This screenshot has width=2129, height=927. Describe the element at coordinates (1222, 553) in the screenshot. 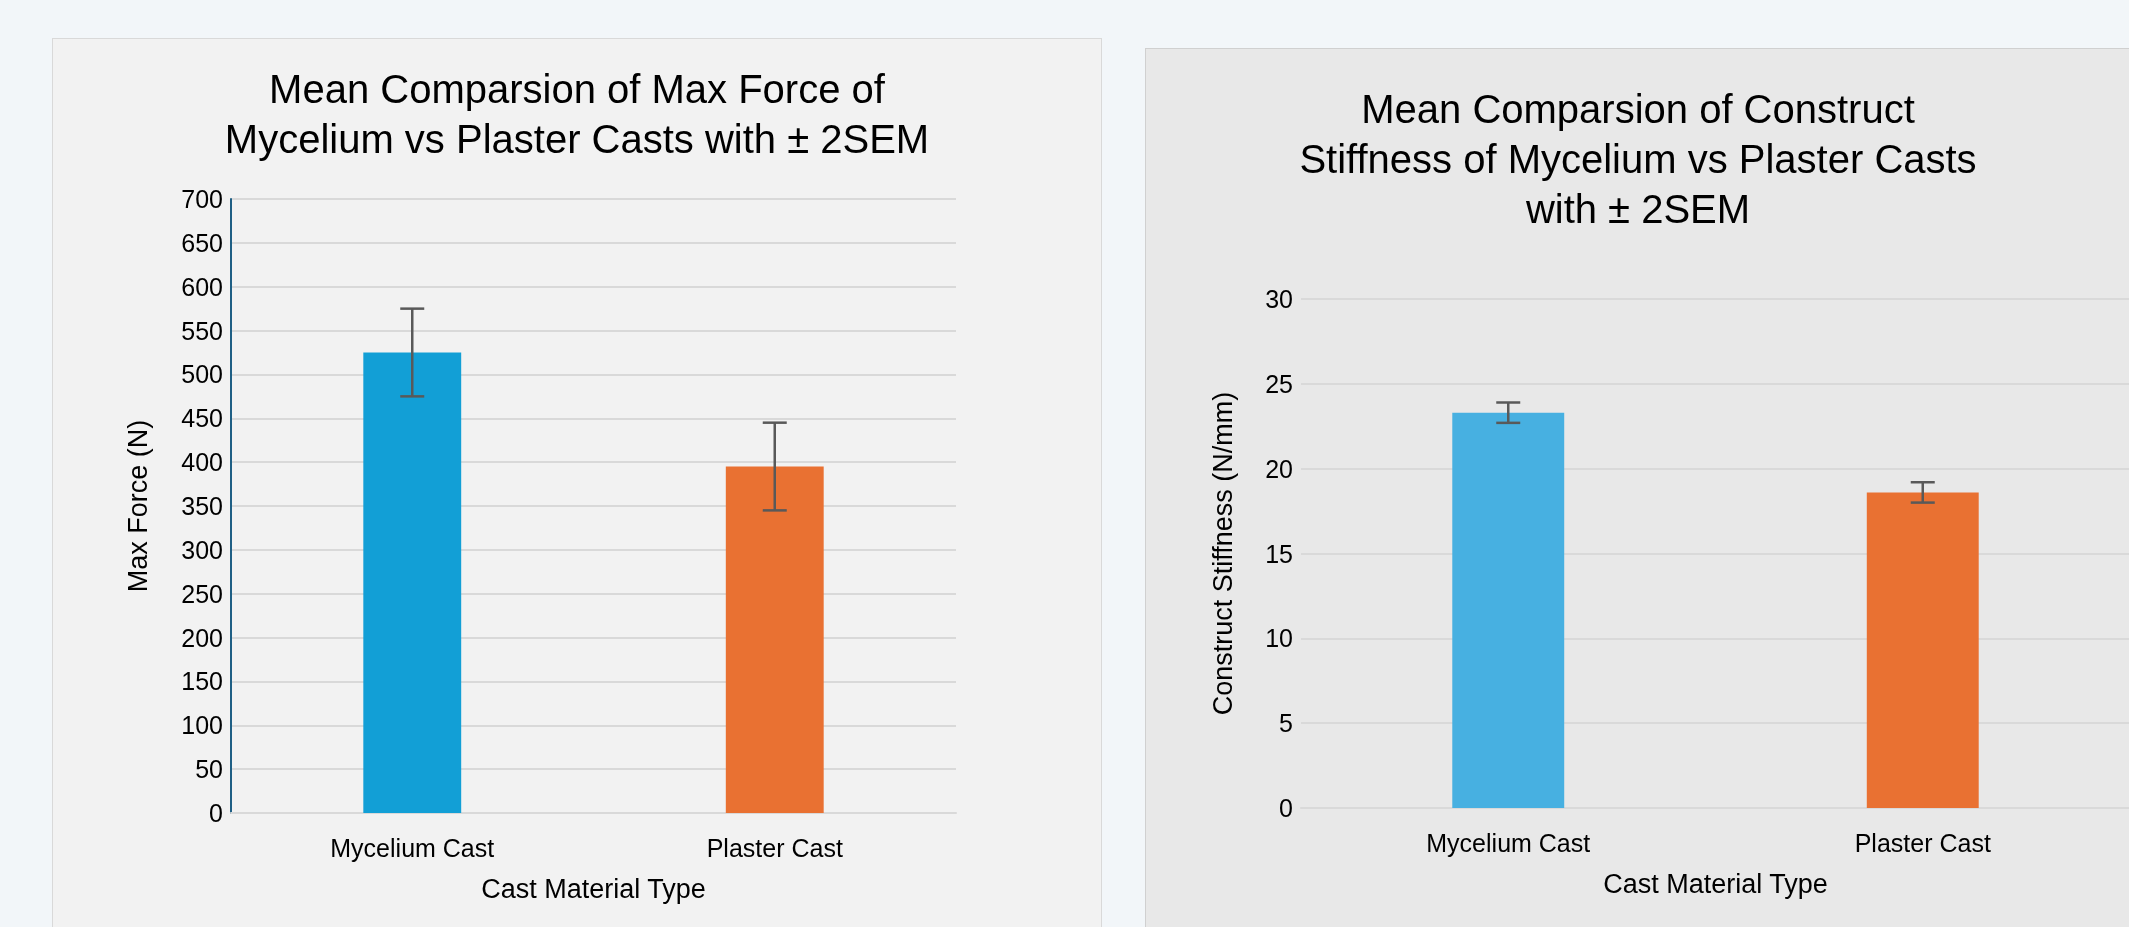

I see `y-axis-title: Construct Stiffness (N/mm)` at that location.